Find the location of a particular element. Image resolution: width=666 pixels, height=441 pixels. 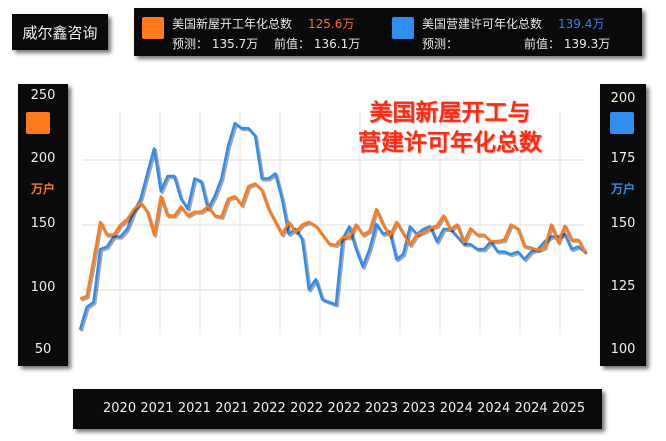

legend-swatch-permits is located at coordinates (403, 28).